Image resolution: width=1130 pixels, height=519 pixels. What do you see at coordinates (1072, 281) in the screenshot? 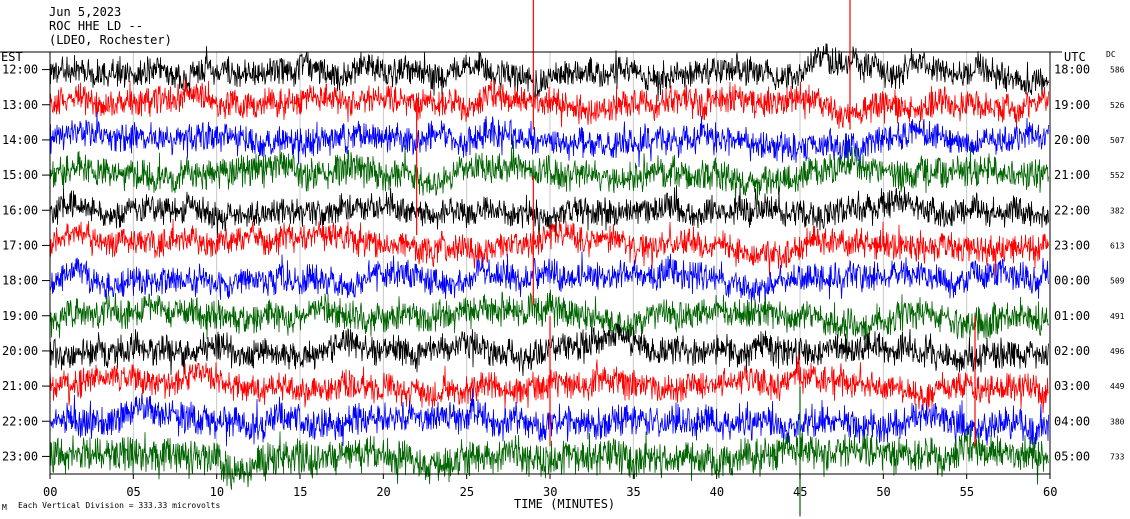
I see `utc-label-6: 00:00` at bounding box center [1072, 281].